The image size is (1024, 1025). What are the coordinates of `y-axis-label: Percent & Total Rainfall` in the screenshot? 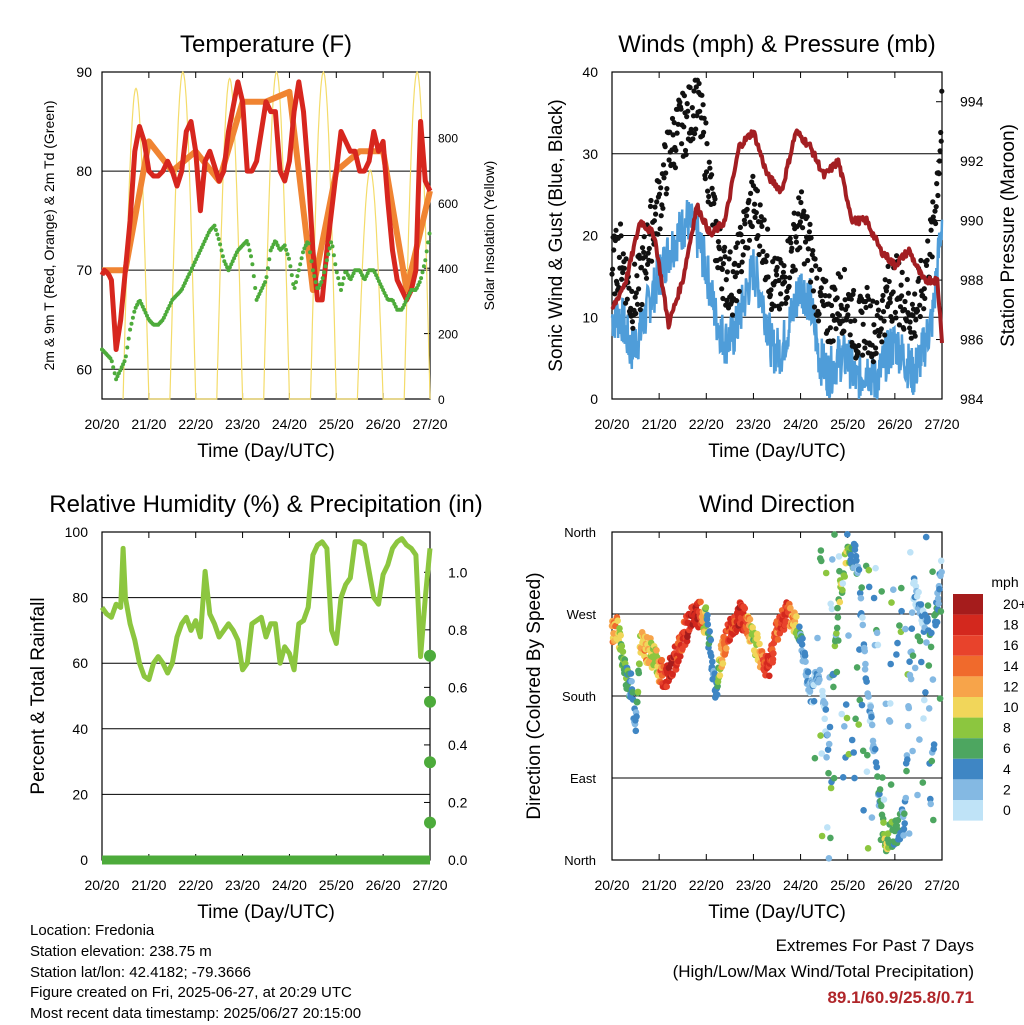 It's located at (38, 695).